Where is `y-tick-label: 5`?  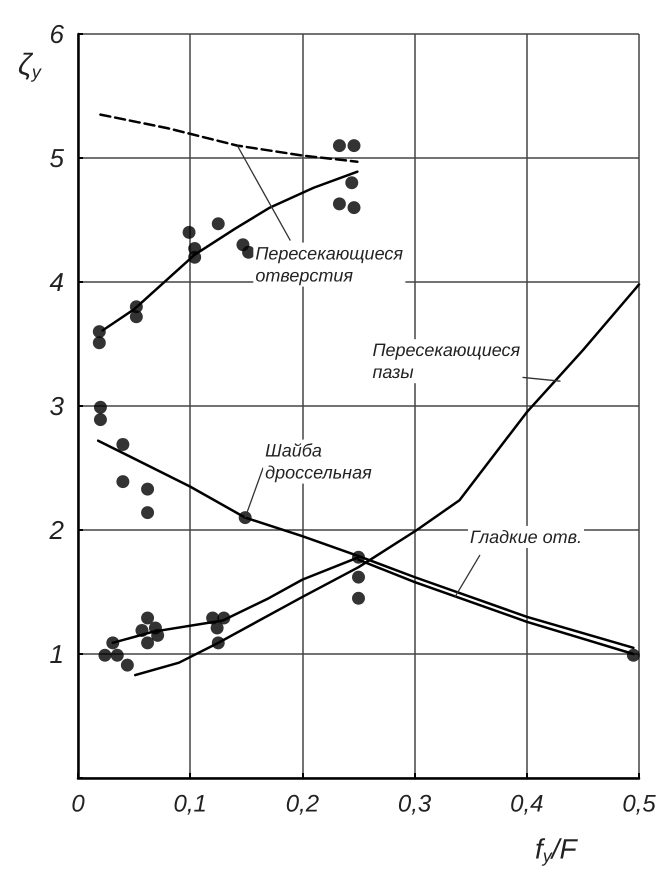
y-tick-label: 5 is located at coordinates (57, 158).